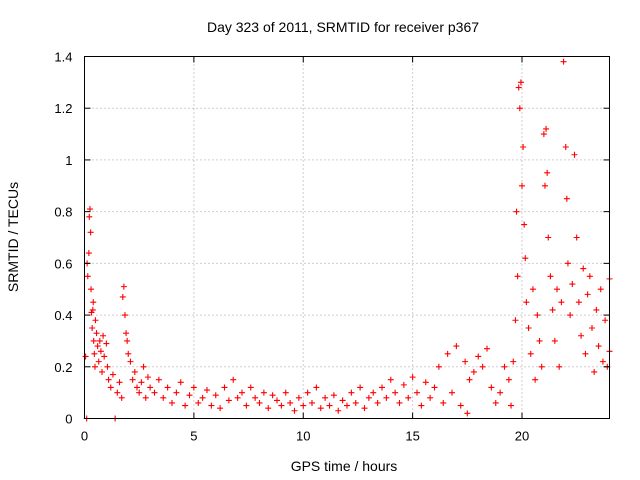  I want to click on y-tick-label: 0.8, so click(63, 212).